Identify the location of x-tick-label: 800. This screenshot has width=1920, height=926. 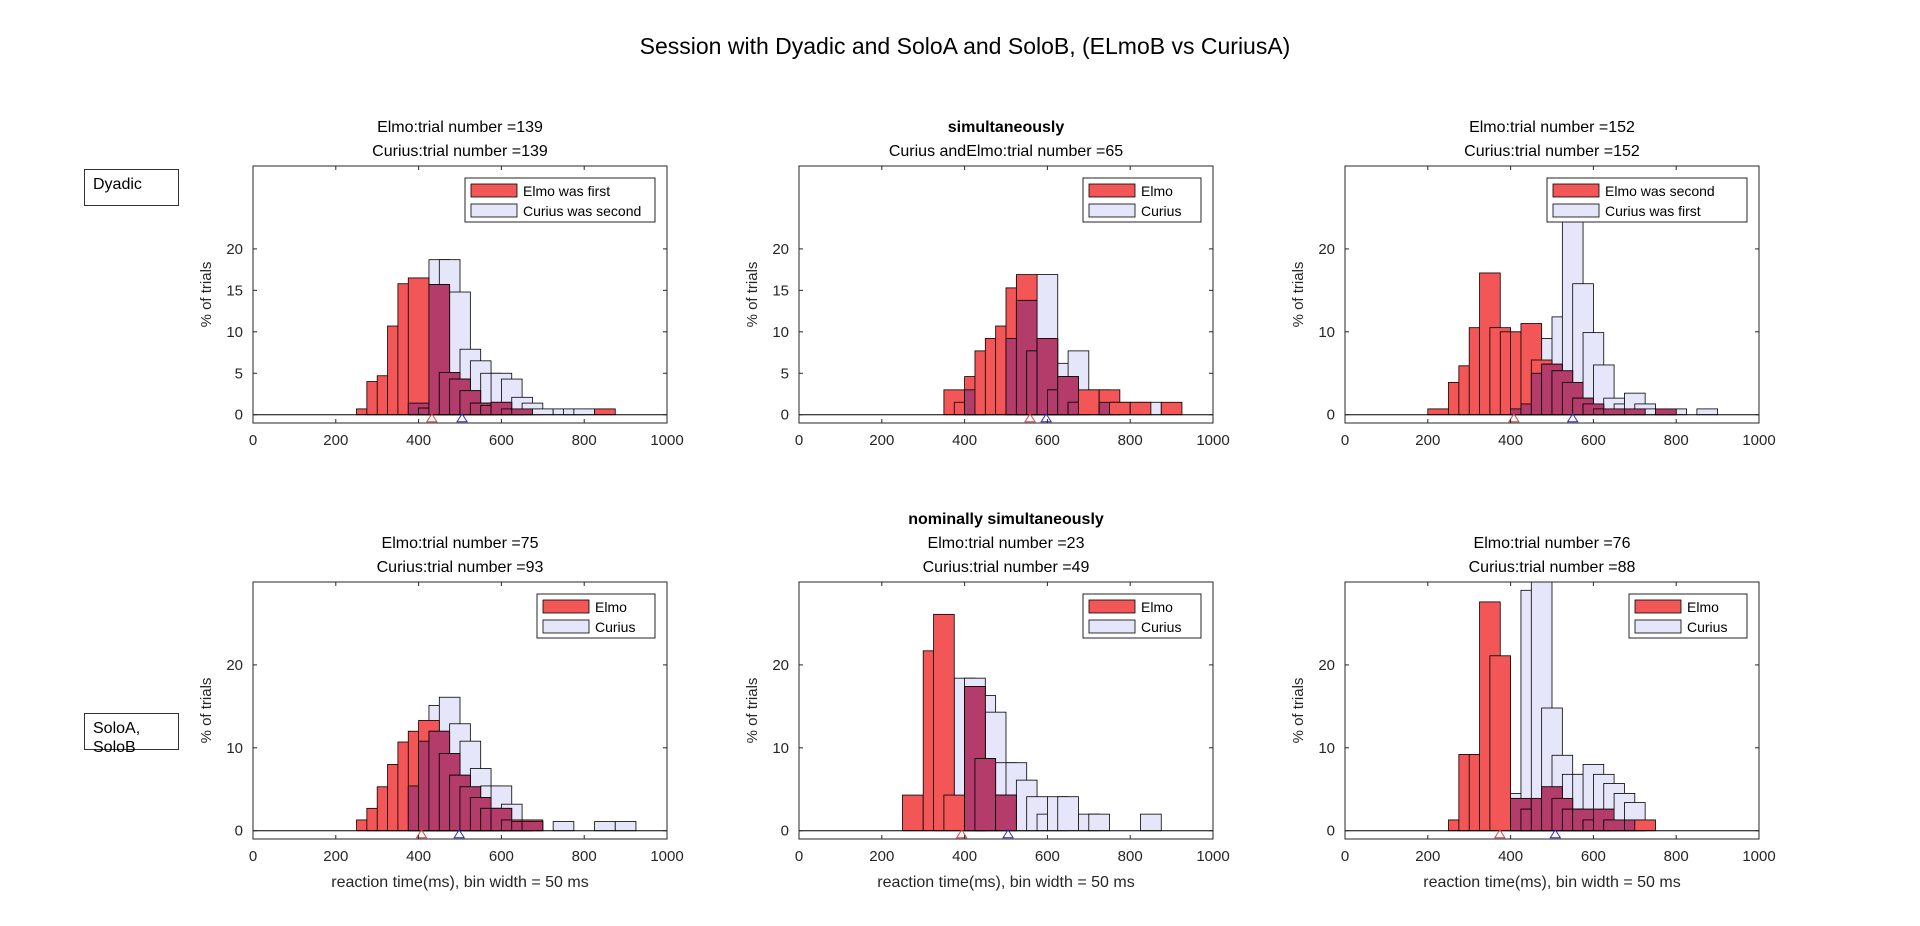
(584, 856).